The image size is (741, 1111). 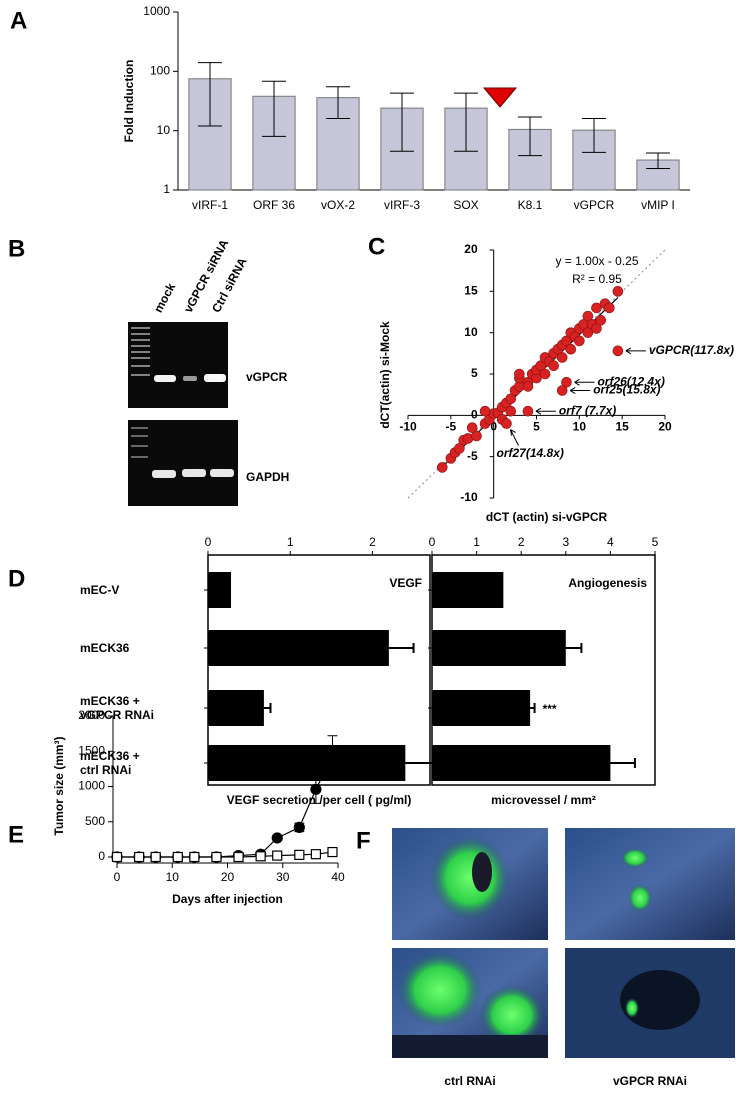 What do you see at coordinates (117, 877) in the screenshot?
I see `x-tick-label: 0` at bounding box center [117, 877].